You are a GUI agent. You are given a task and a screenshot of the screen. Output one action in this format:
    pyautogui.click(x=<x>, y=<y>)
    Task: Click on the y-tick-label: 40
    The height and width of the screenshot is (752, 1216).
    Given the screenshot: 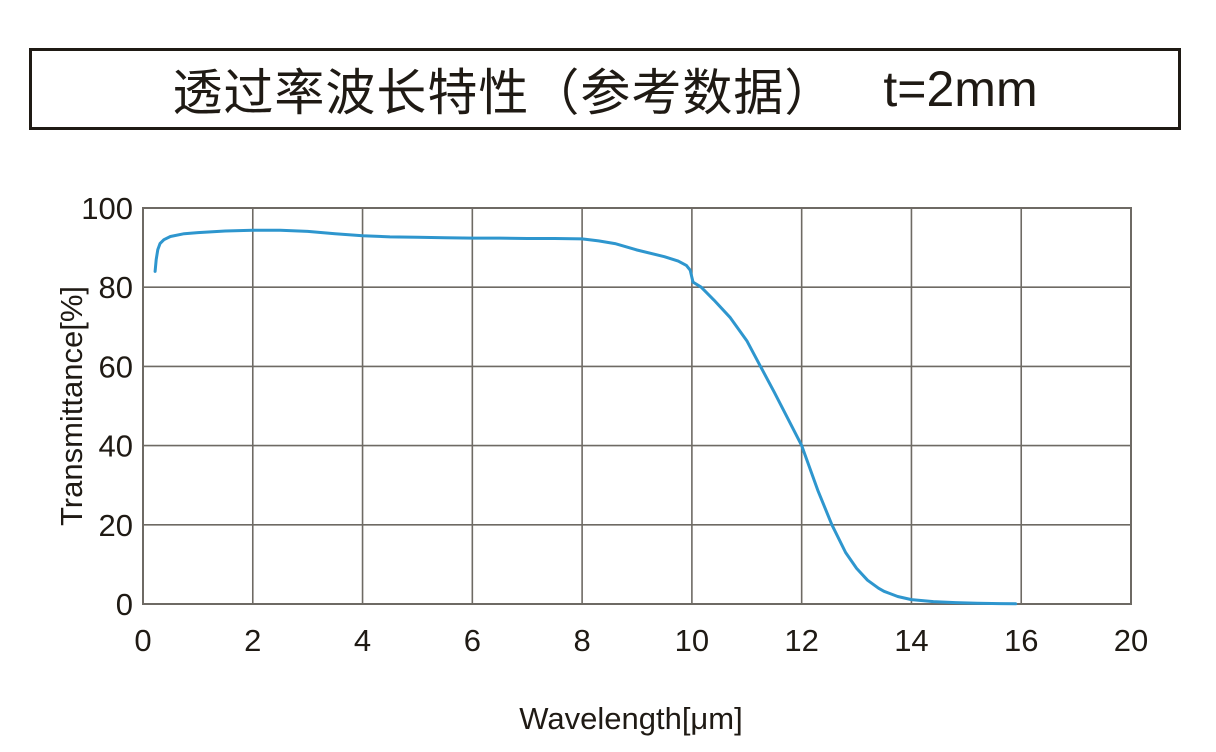 What is the action you would take?
    pyautogui.click(x=116, y=446)
    